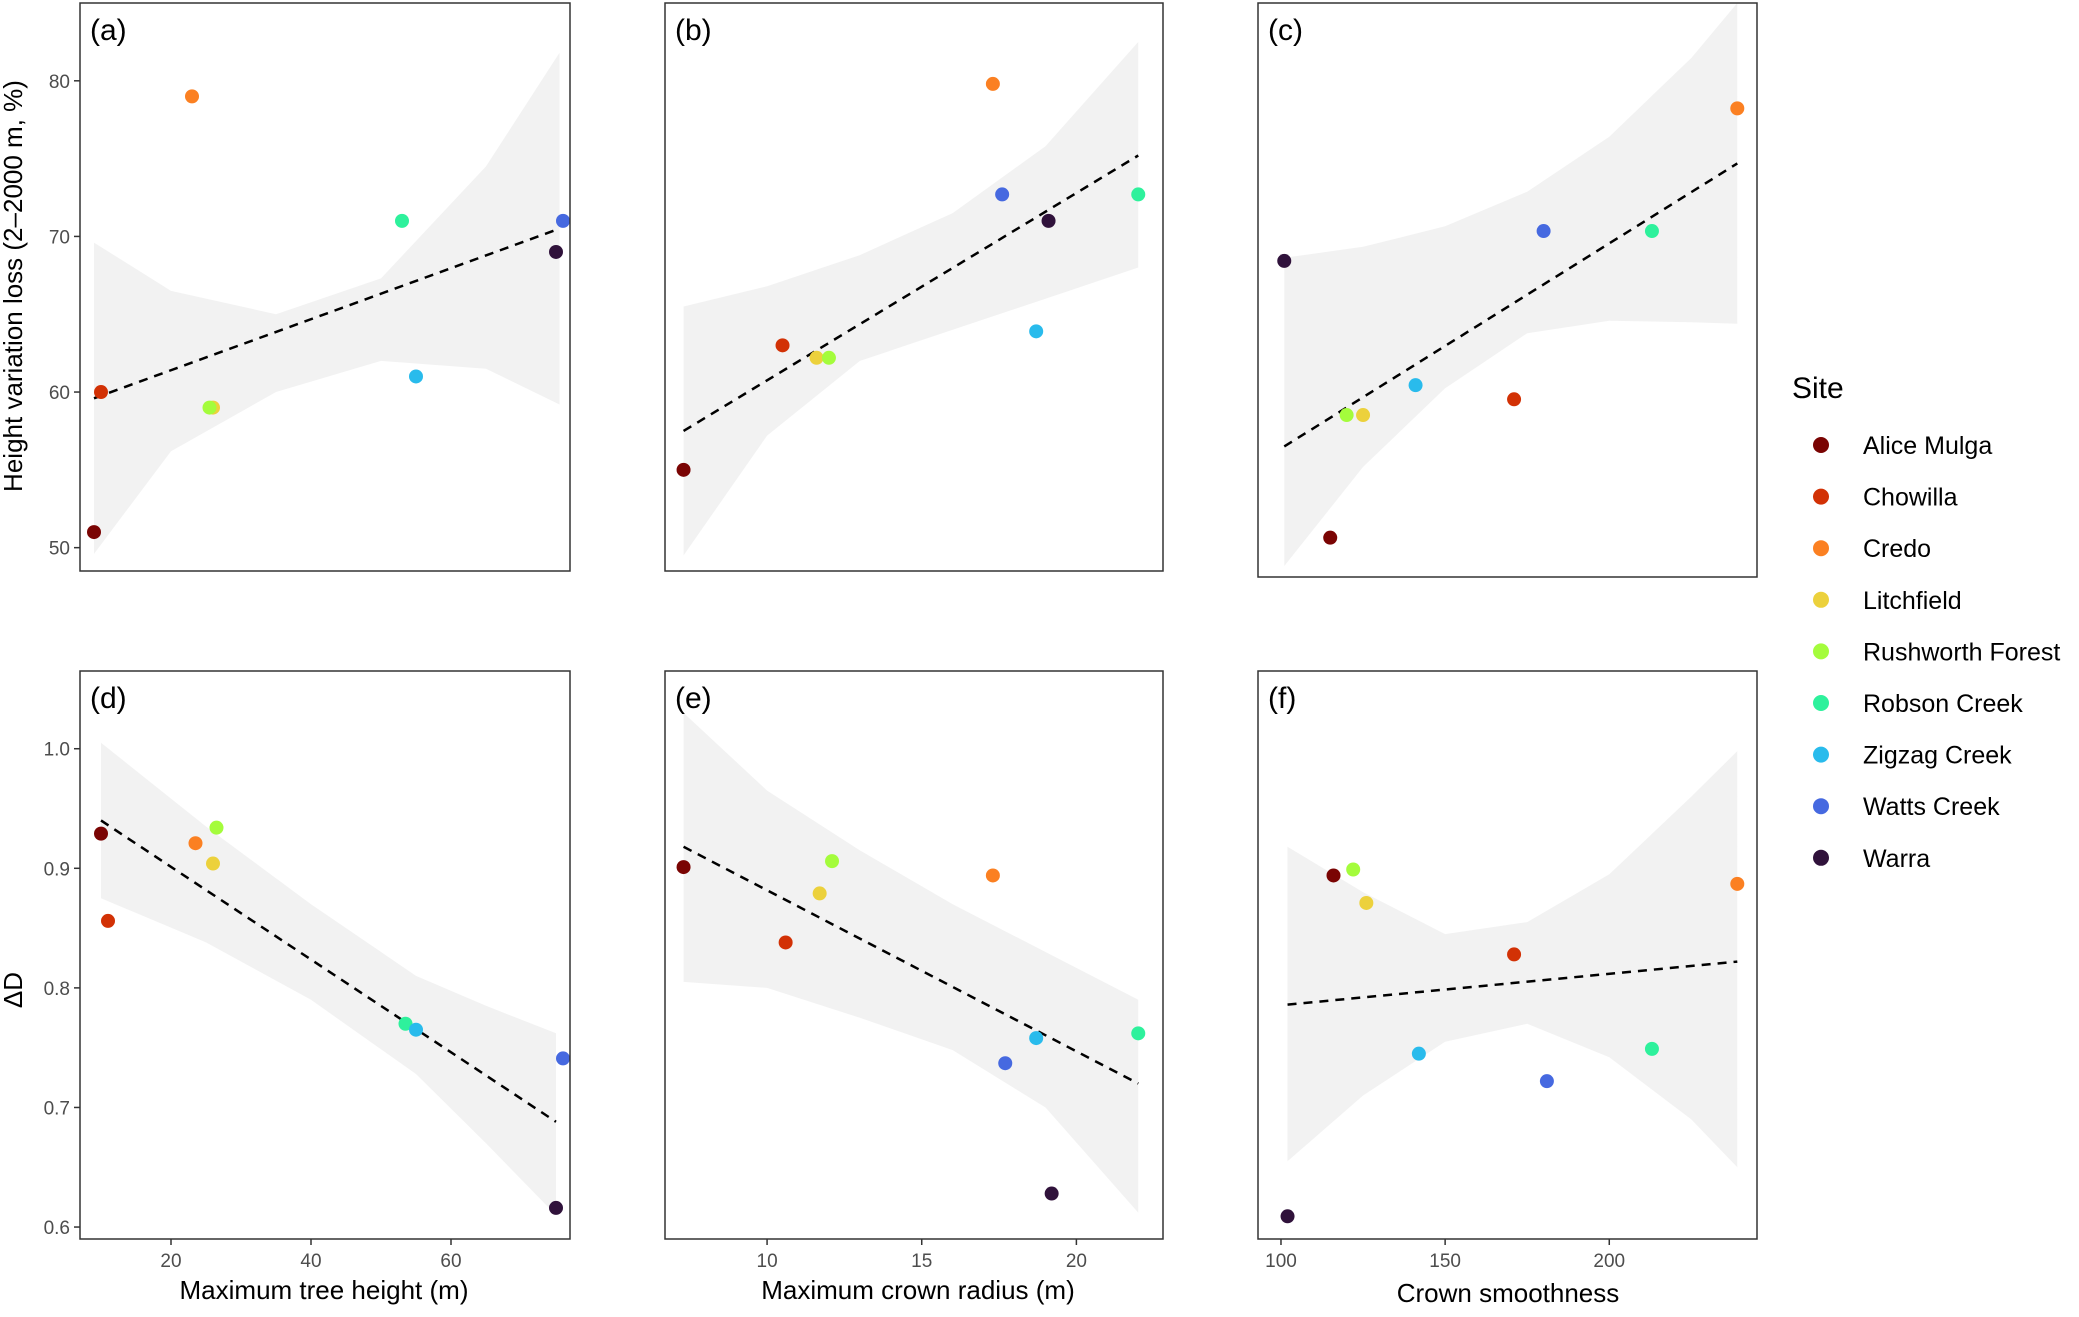 The image size is (2079, 1317). What do you see at coordinates (1609, 1261) in the screenshot?
I see `x-tick-label: 200` at bounding box center [1609, 1261].